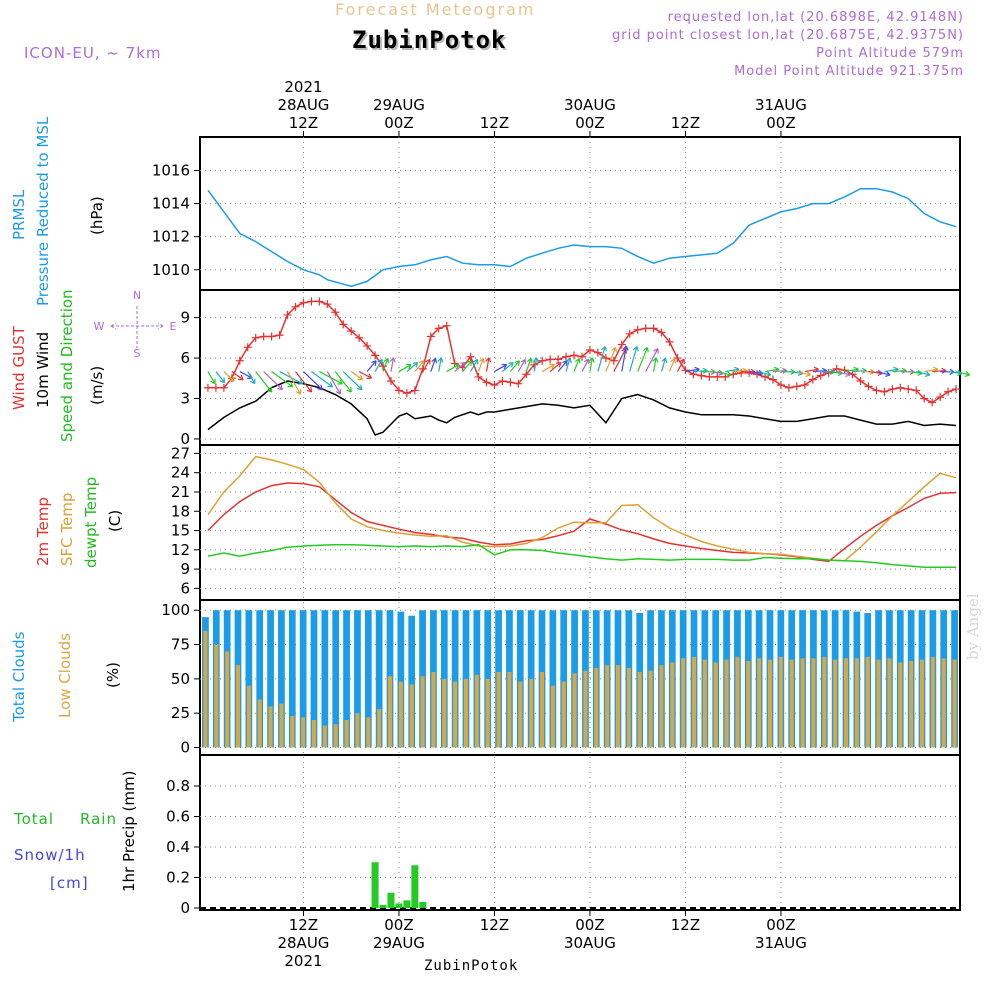 The height and width of the screenshot is (1000, 1000). I want to click on clouds-y-tick-label: 0, so click(185, 748).